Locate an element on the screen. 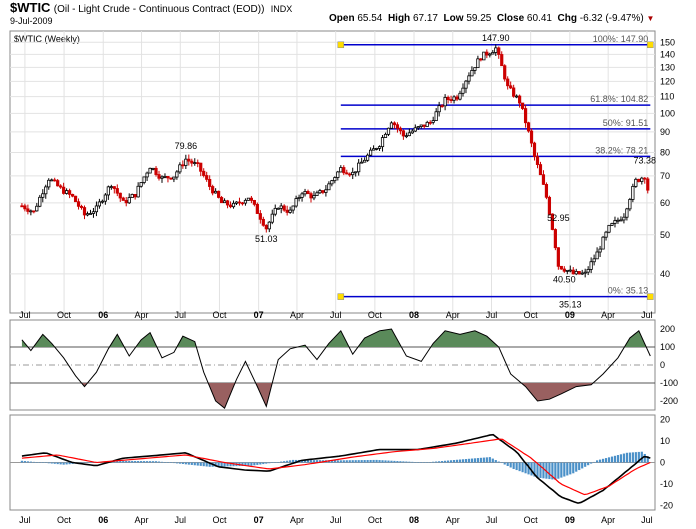 This screenshot has height=529, width=696. fib-level-label: 0%: 35.13 is located at coordinates (628, 291).